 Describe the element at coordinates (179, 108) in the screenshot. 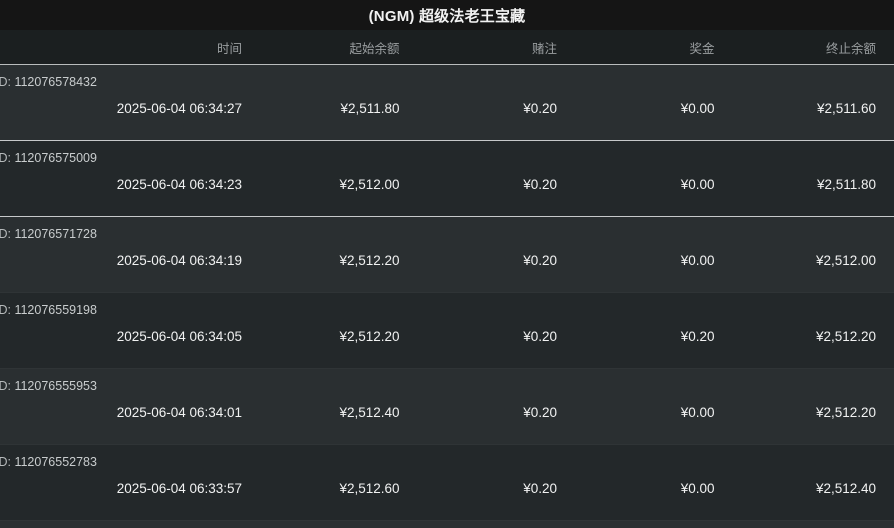

I see `row-time: 2025-06-04 06:34:27` at that location.